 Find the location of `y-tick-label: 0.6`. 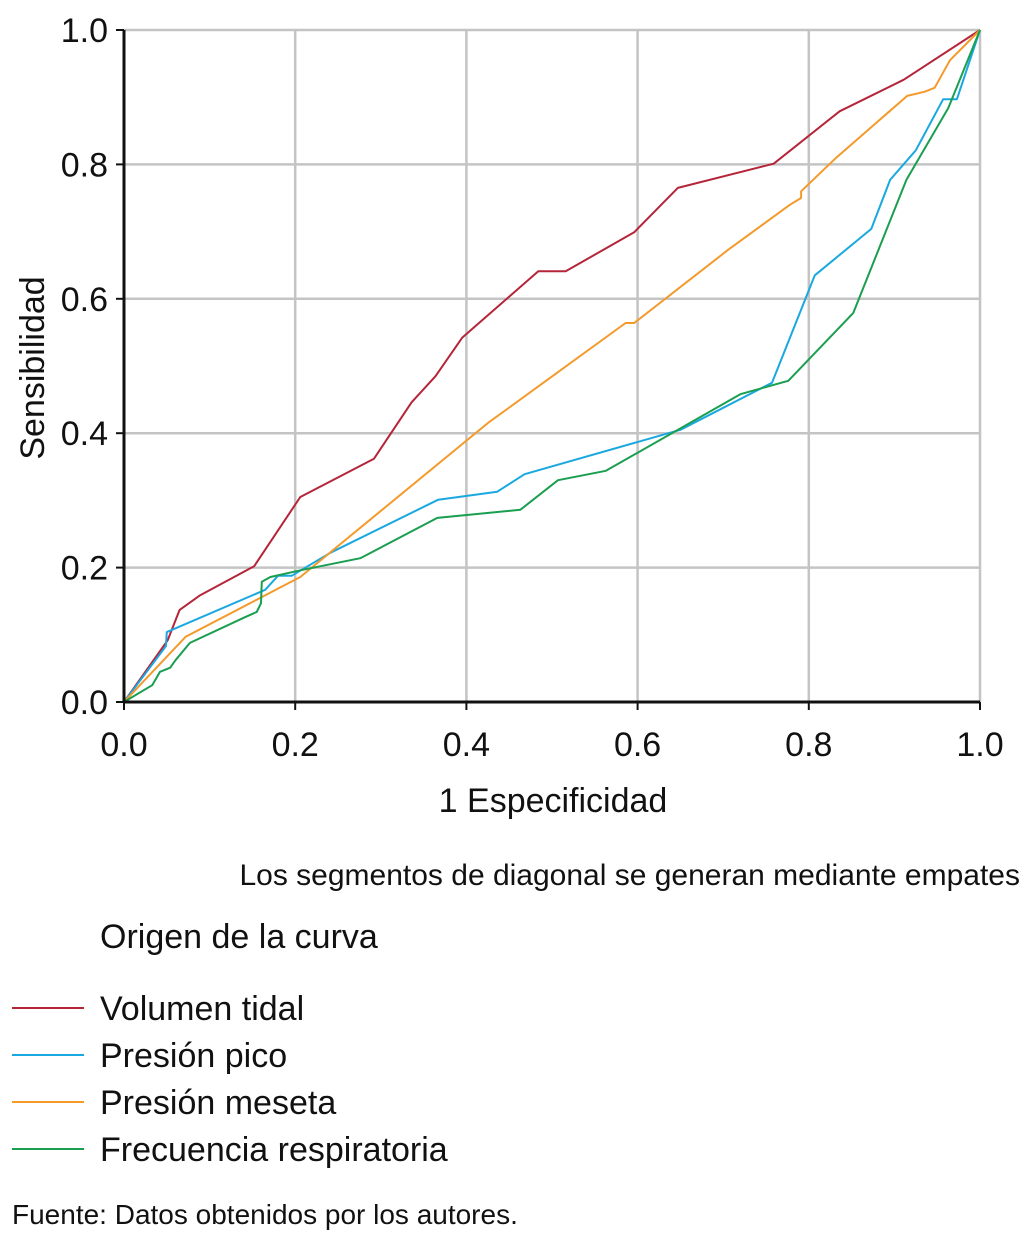

y-tick-label: 0.6 is located at coordinates (84, 300).